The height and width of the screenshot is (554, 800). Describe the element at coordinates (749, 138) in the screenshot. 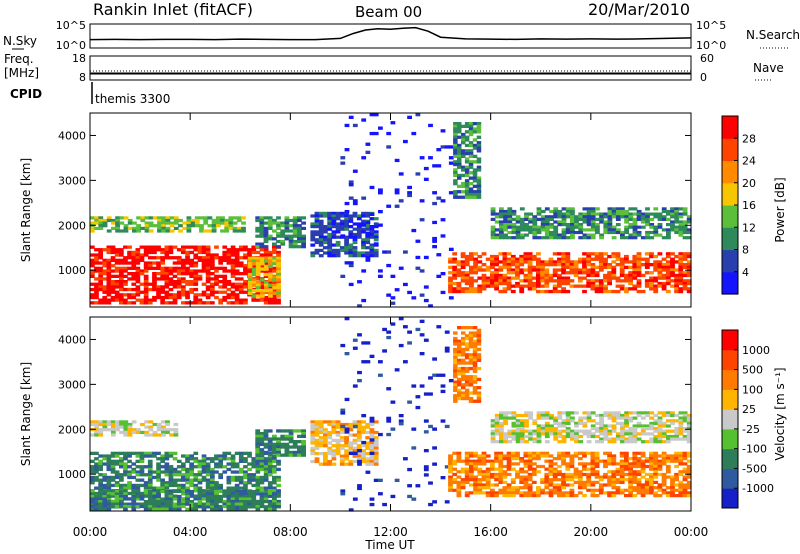

I see `colorbar-tick-label: 28` at that location.